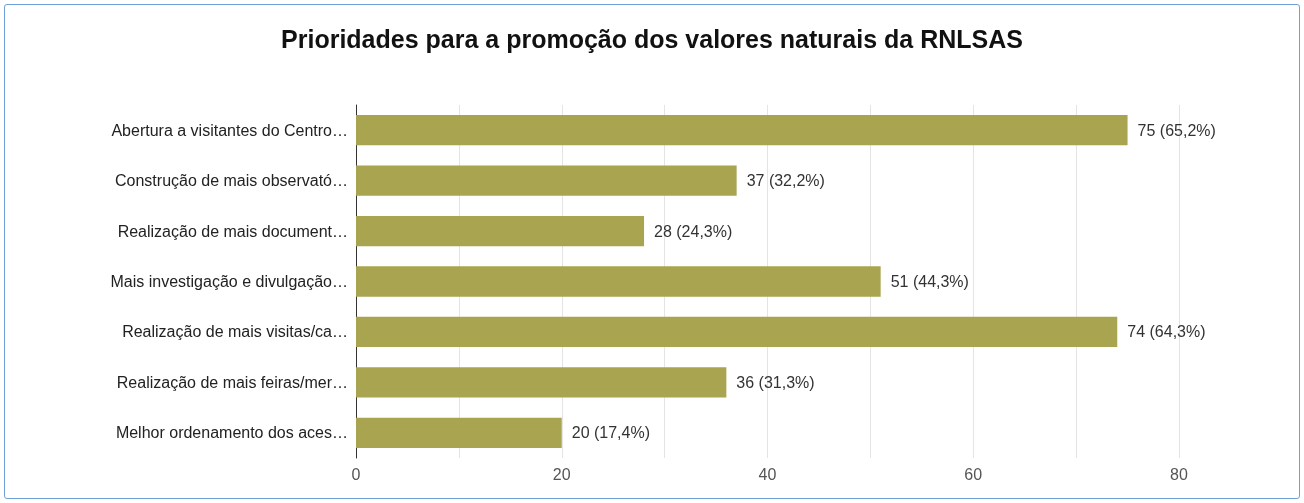 The image size is (1304, 503). Describe the element at coordinates (1179, 474) in the screenshot. I see `x-tick-label: 80` at that location.